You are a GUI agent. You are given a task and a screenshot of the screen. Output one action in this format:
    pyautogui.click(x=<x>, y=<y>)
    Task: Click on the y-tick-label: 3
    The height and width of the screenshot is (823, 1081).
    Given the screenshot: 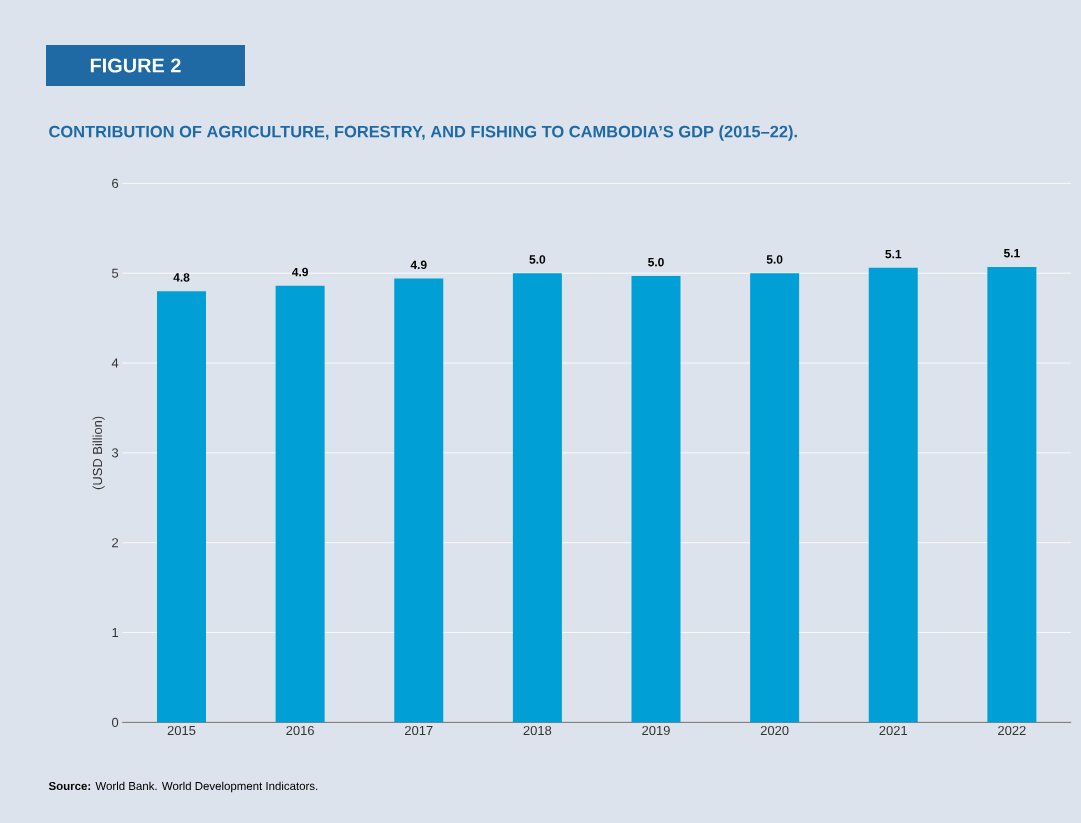 What is the action you would take?
    pyautogui.click(x=115, y=453)
    